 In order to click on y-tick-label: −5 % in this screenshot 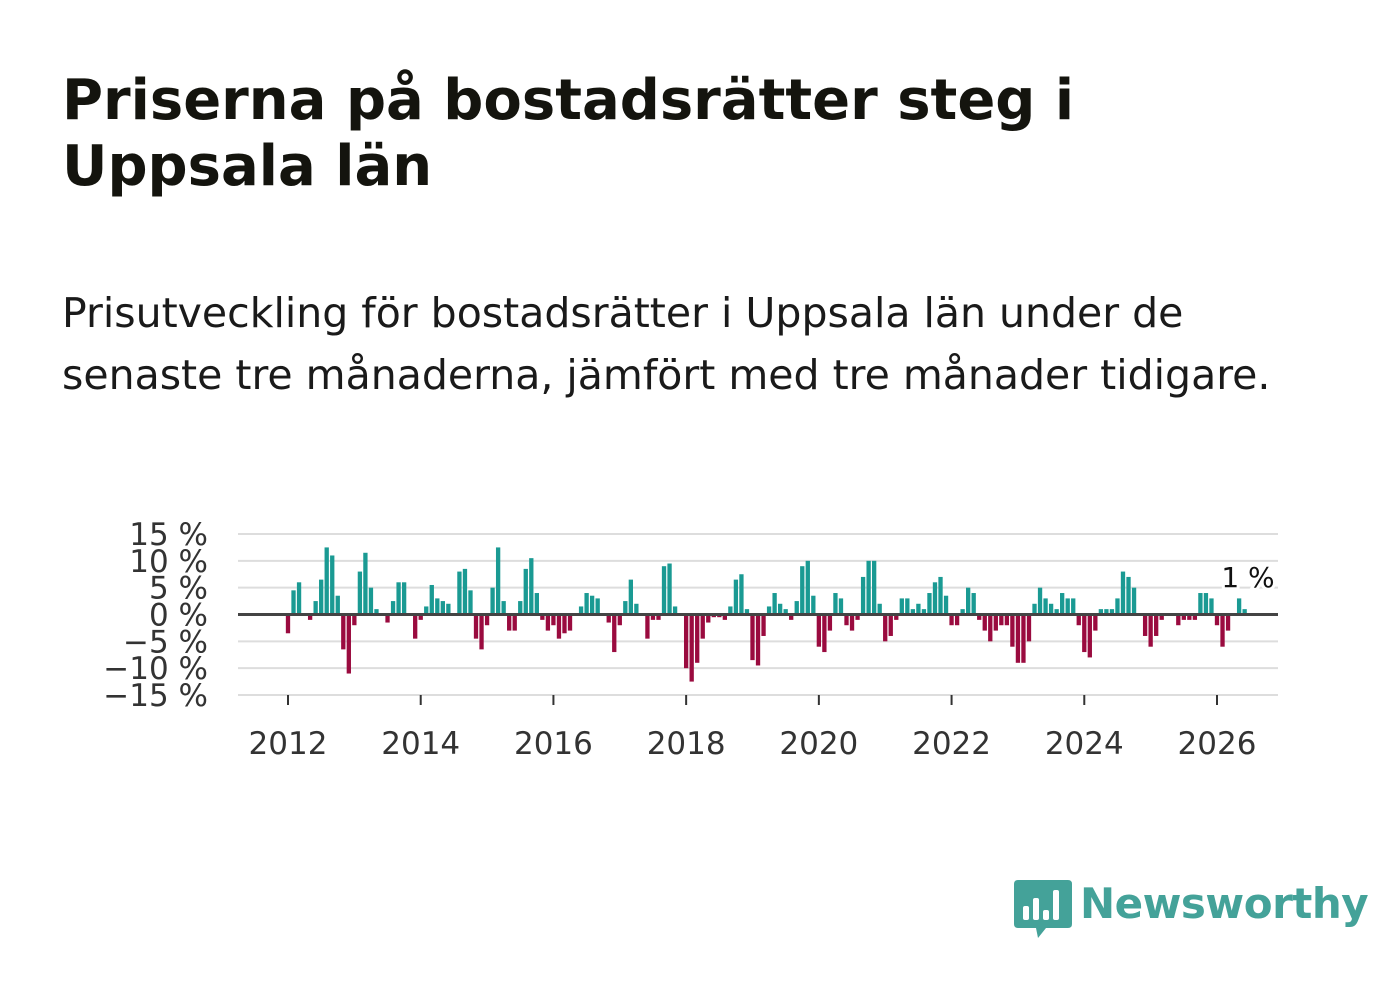, I will do `click(165, 642)`.